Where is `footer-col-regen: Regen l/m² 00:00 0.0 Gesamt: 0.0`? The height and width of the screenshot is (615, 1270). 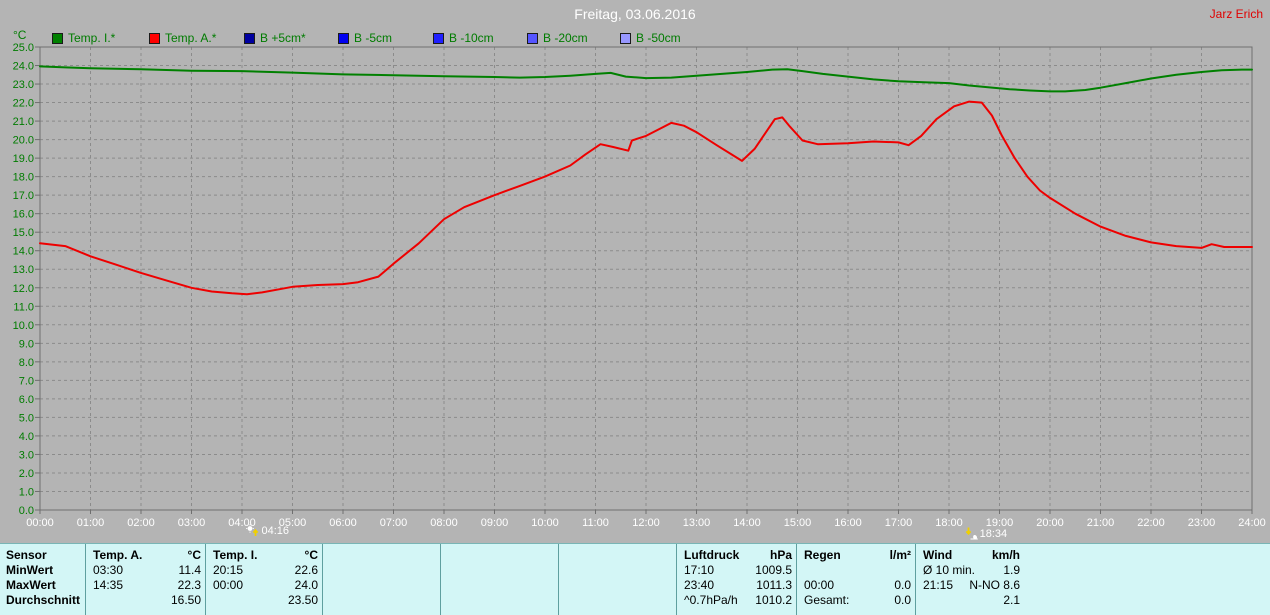
footer-col-regen: Regen l/m² 00:00 0.0 Gesamt: 0.0 is located at coordinates (855, 579).